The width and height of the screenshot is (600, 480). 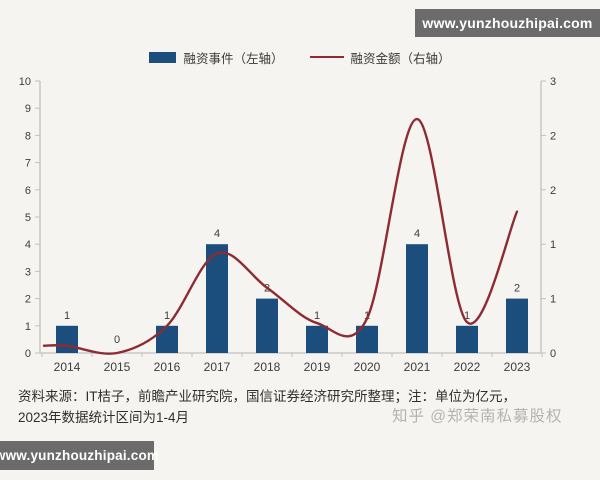 I want to click on x-axis-label: 2016, so click(x=167, y=367).